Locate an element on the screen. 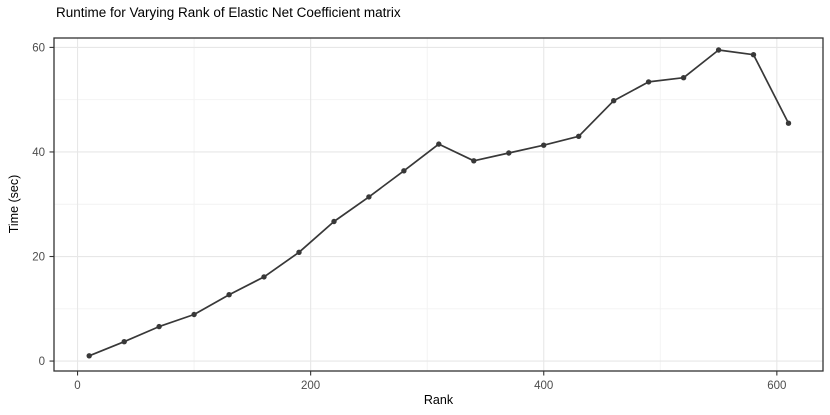  y-tick-label: 60 is located at coordinates (38, 48).